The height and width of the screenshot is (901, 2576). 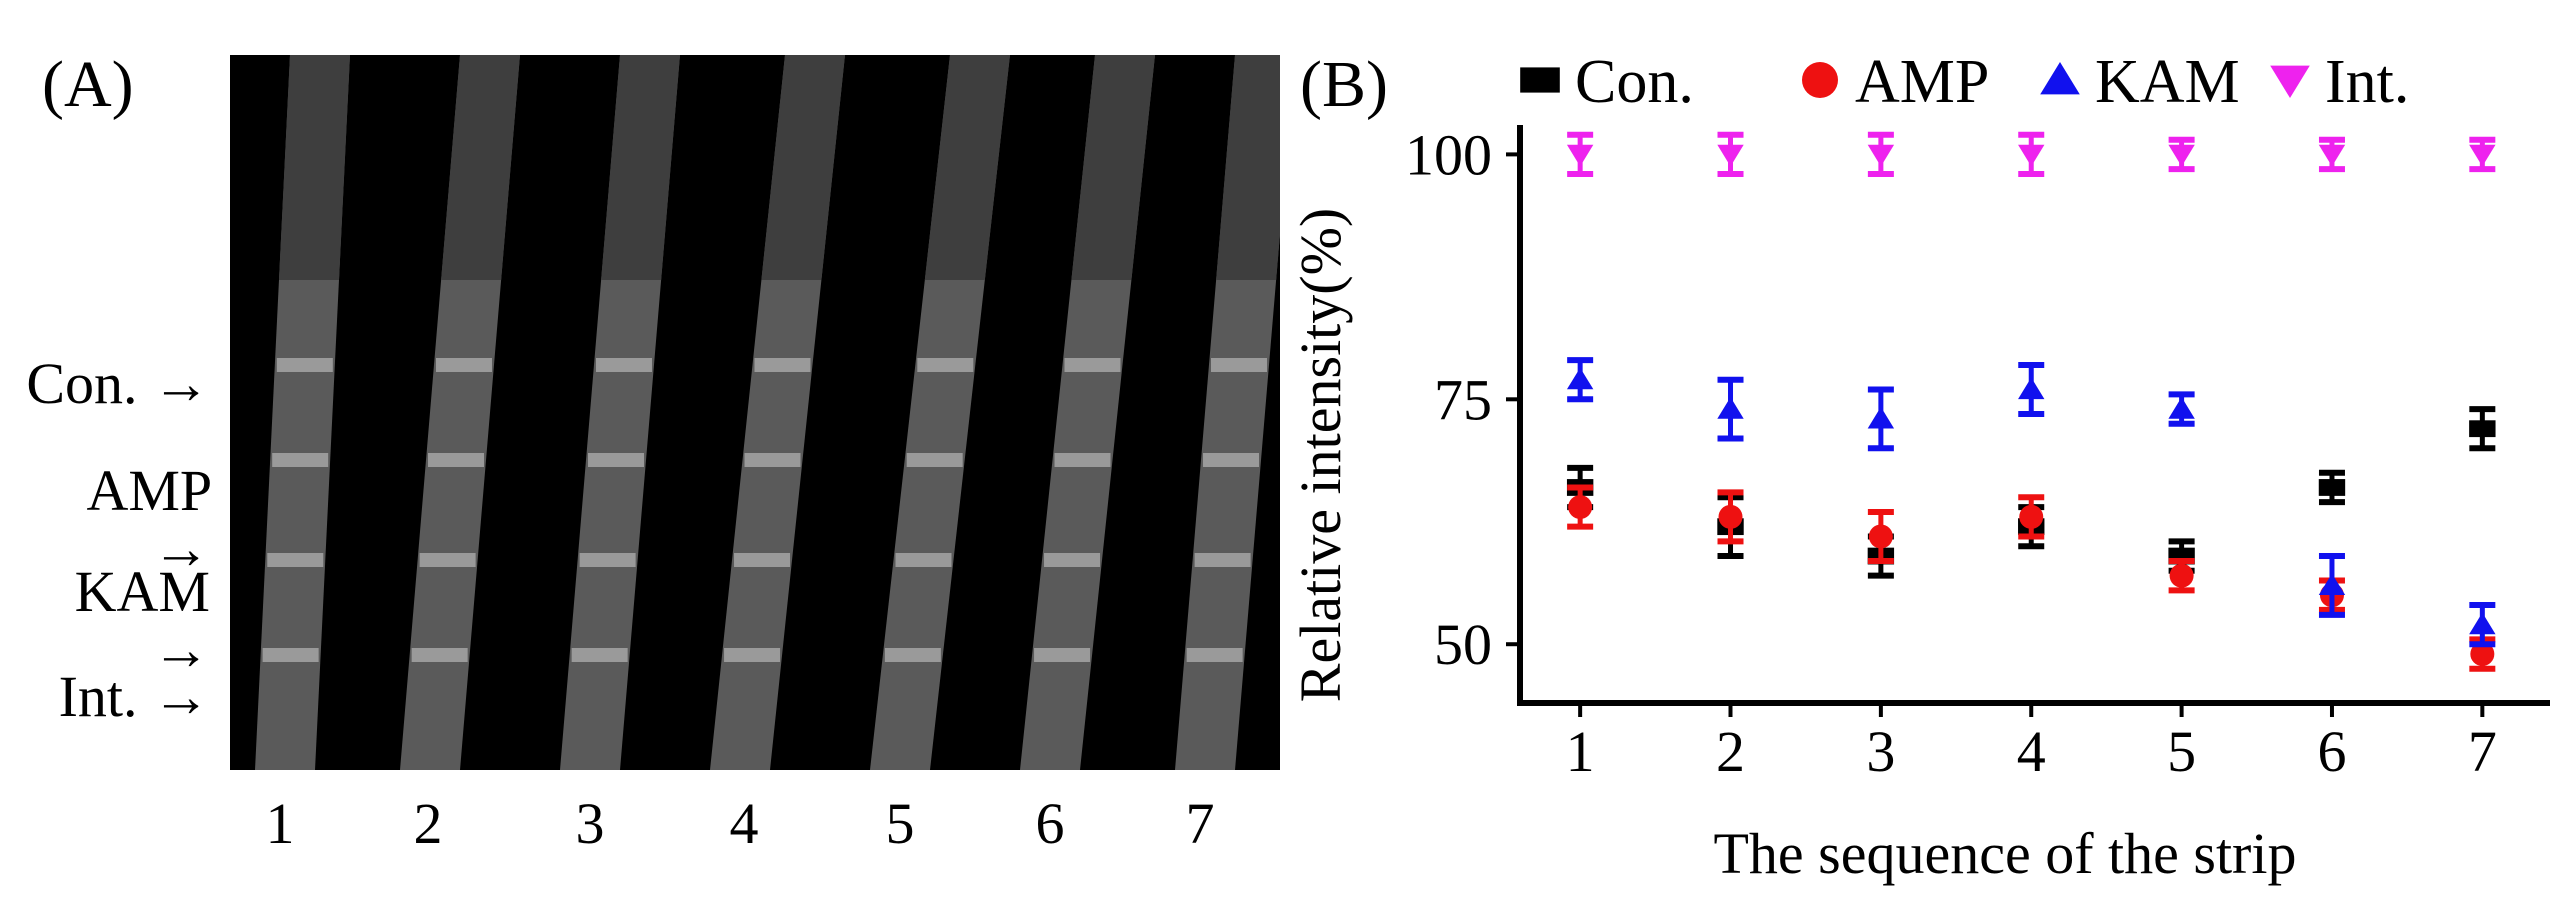 What do you see at coordinates (900, 823) in the screenshot?
I see `lane-number-5: 5` at bounding box center [900, 823].